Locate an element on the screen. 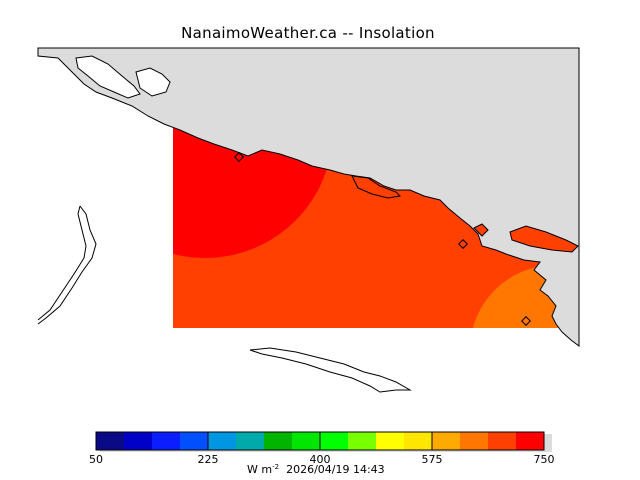 This screenshot has width=640, height=480. units-prefix: W m is located at coordinates (260, 469).